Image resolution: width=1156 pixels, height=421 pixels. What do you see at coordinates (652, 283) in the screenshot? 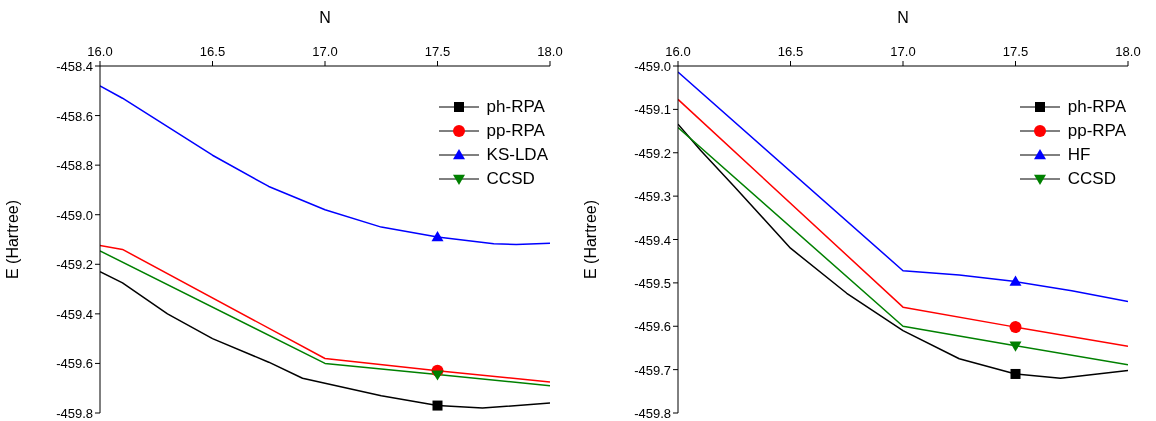
I see `y-tick-label: -459.5` at bounding box center [652, 283].